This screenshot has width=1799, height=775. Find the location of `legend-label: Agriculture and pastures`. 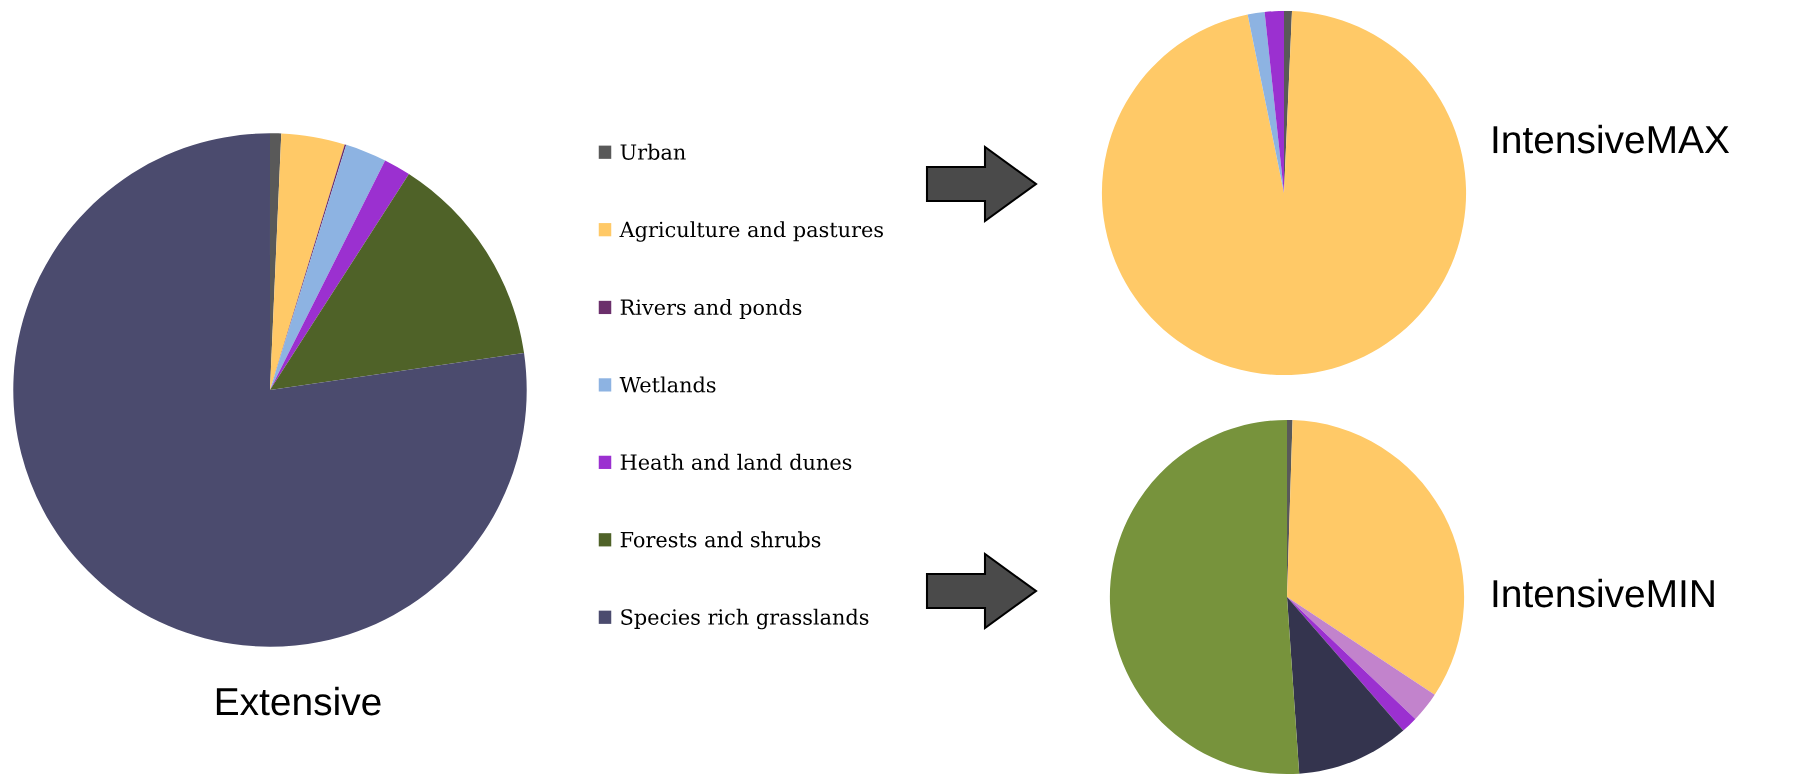

legend-label: Agriculture and pastures is located at coordinates (751, 231).